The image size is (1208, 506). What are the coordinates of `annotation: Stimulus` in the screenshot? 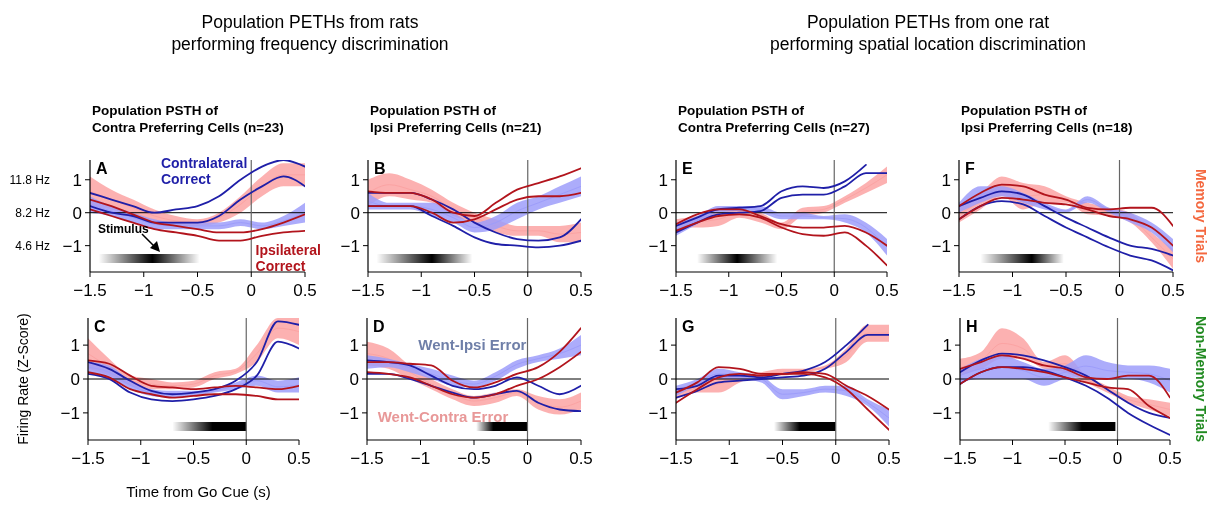 It's located at (123, 229).